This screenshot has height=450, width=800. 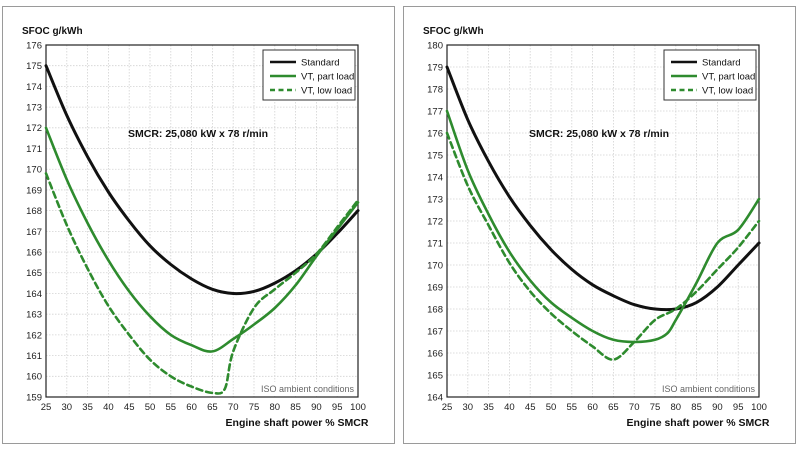 I want to click on x-tick-label: 85, so click(x=696, y=407).